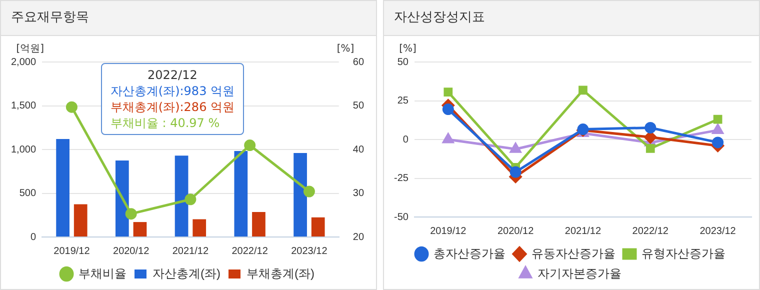 The image size is (760, 290). I want to click on y2-tick-label: 30, so click(358, 193).